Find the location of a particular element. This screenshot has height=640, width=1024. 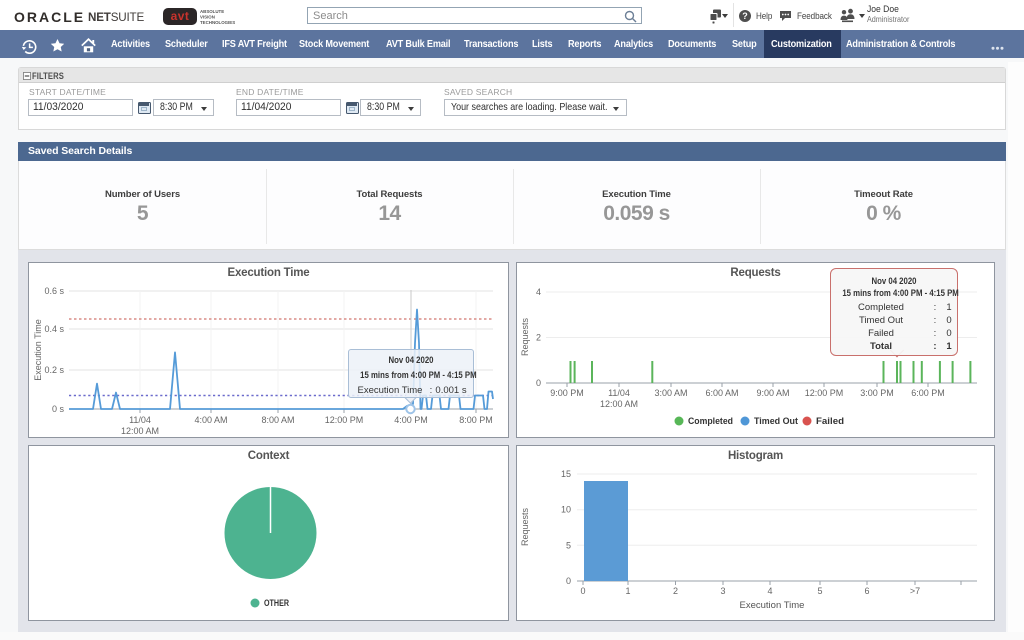

svg-text: 9:00 PM is located at coordinates (567, 393).